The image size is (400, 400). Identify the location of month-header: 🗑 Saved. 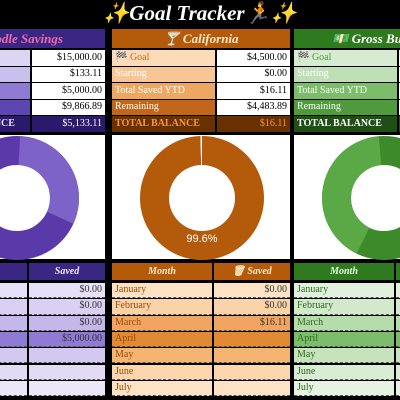
(252, 271).